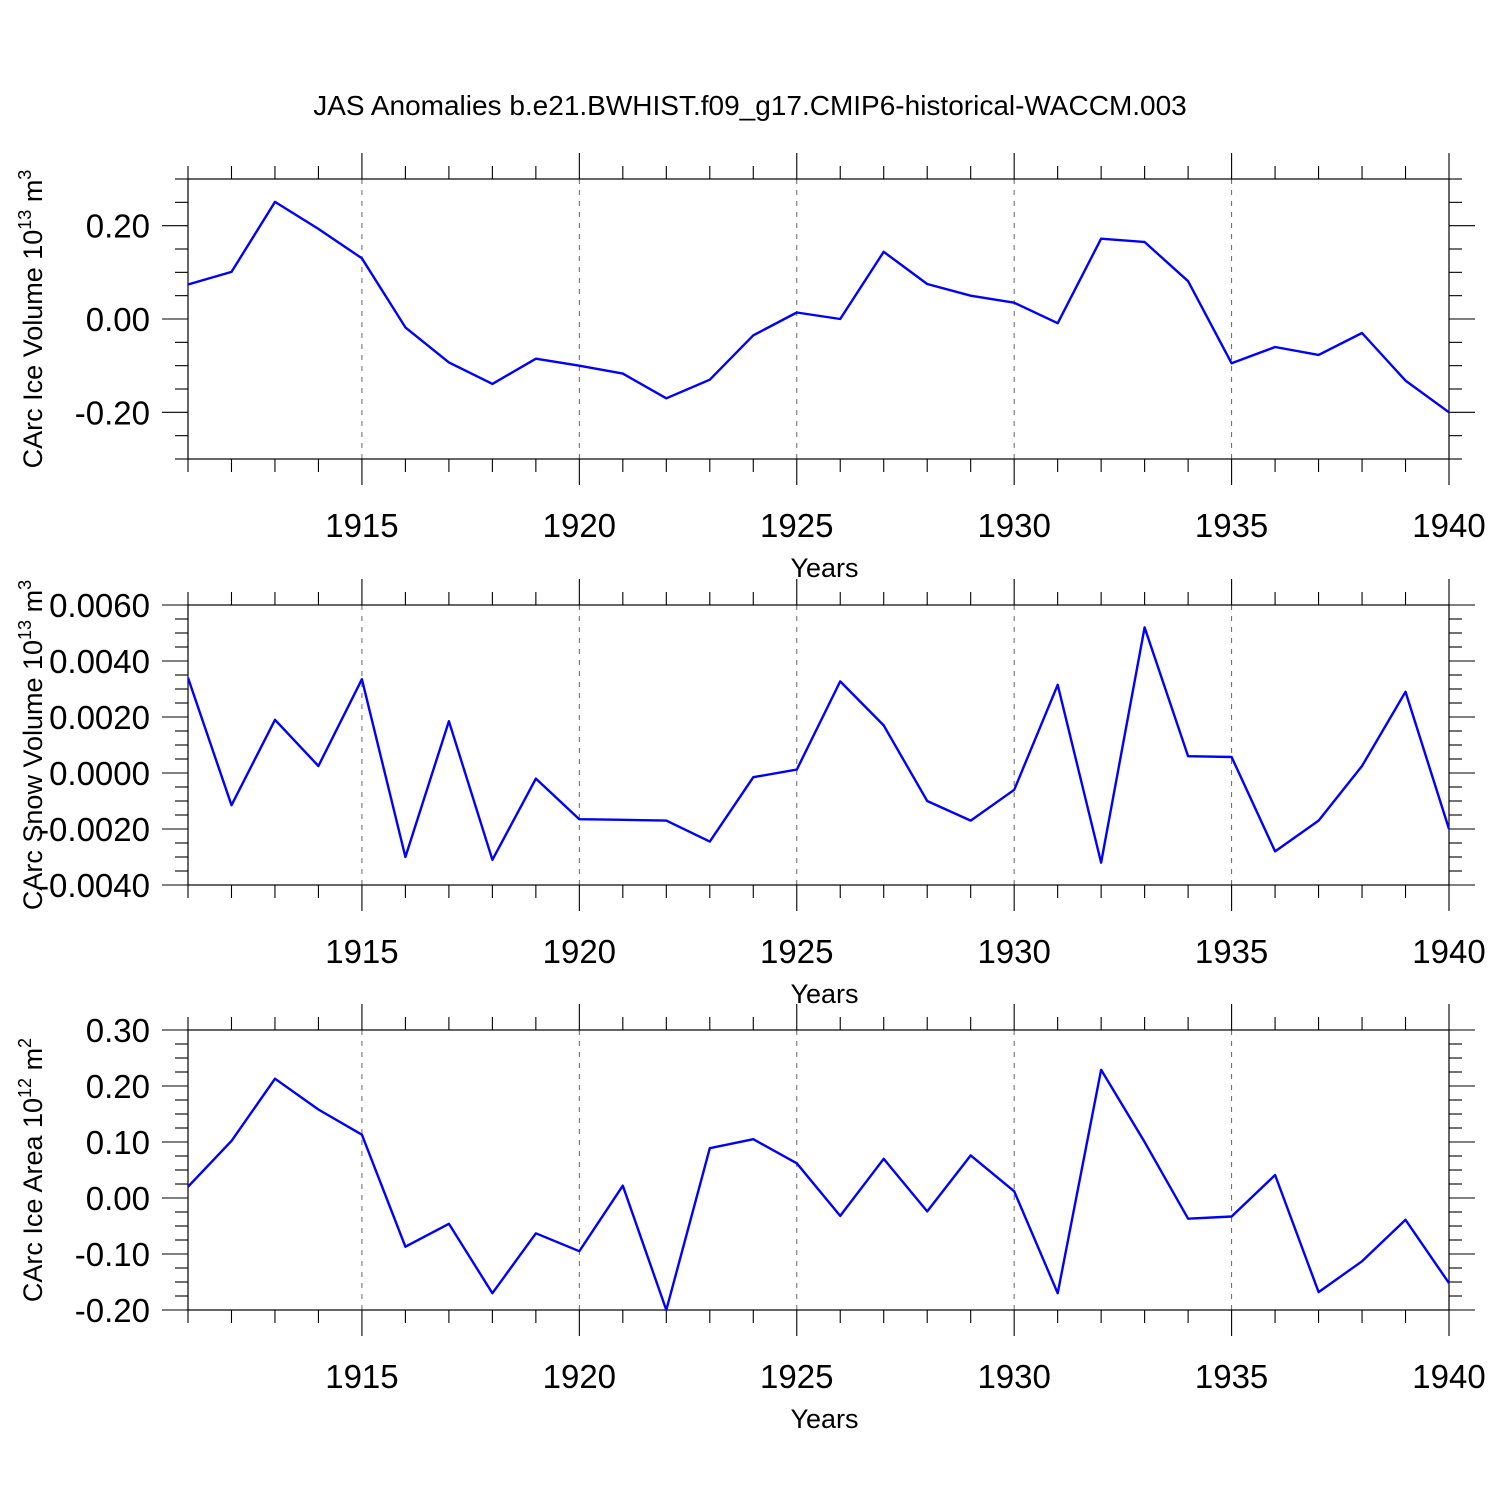  I want to click on y-tick-label: 0.30, so click(118, 1030).